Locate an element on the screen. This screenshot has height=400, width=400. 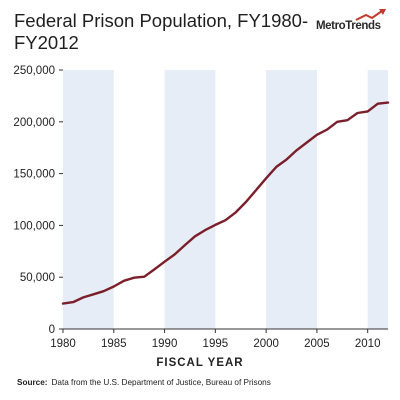
y-tick-label: 200,000 is located at coordinates (34, 123).